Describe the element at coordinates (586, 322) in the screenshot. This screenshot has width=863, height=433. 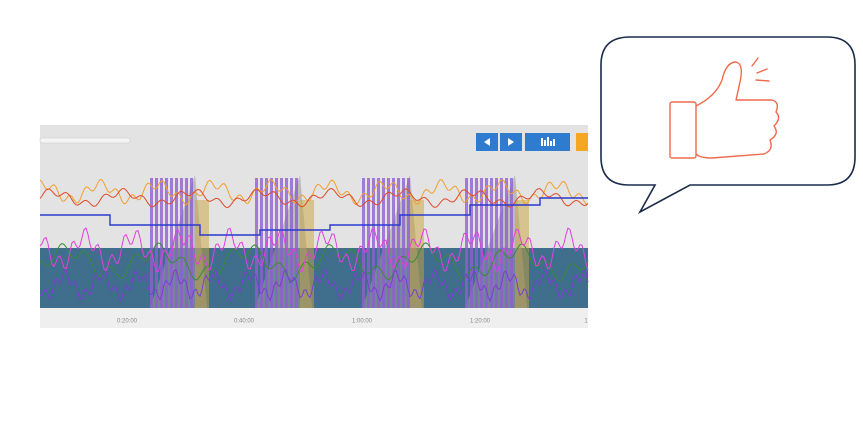
I see `time-label: 1` at that location.